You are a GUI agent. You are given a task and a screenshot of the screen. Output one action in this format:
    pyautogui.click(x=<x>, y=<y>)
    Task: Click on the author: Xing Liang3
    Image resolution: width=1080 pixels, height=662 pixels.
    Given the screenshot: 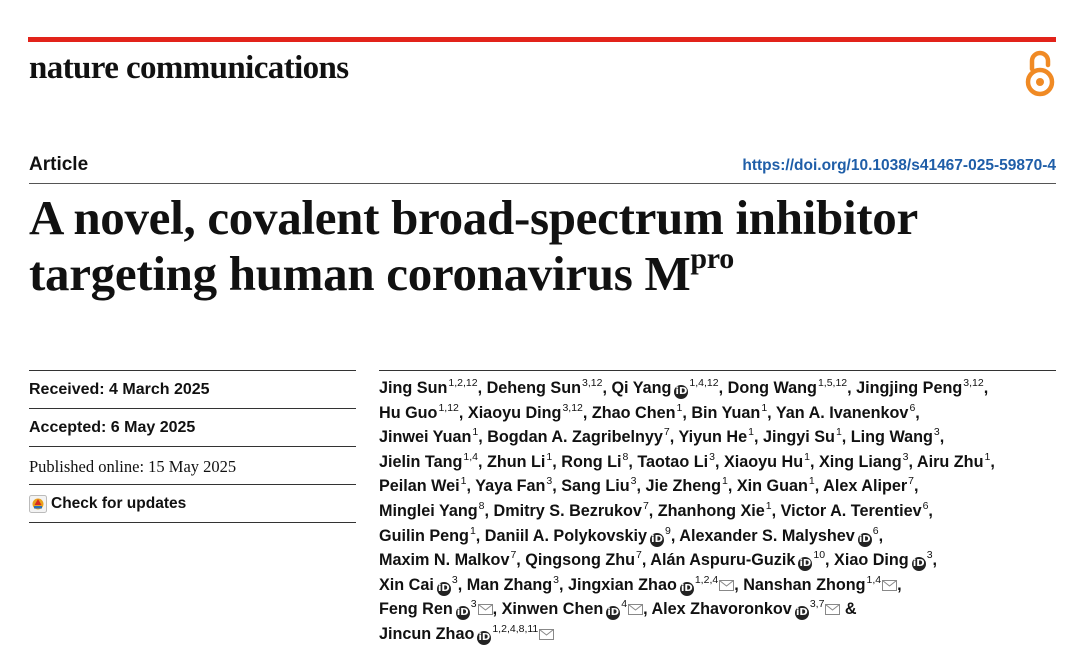 What is the action you would take?
    pyautogui.click(x=864, y=460)
    